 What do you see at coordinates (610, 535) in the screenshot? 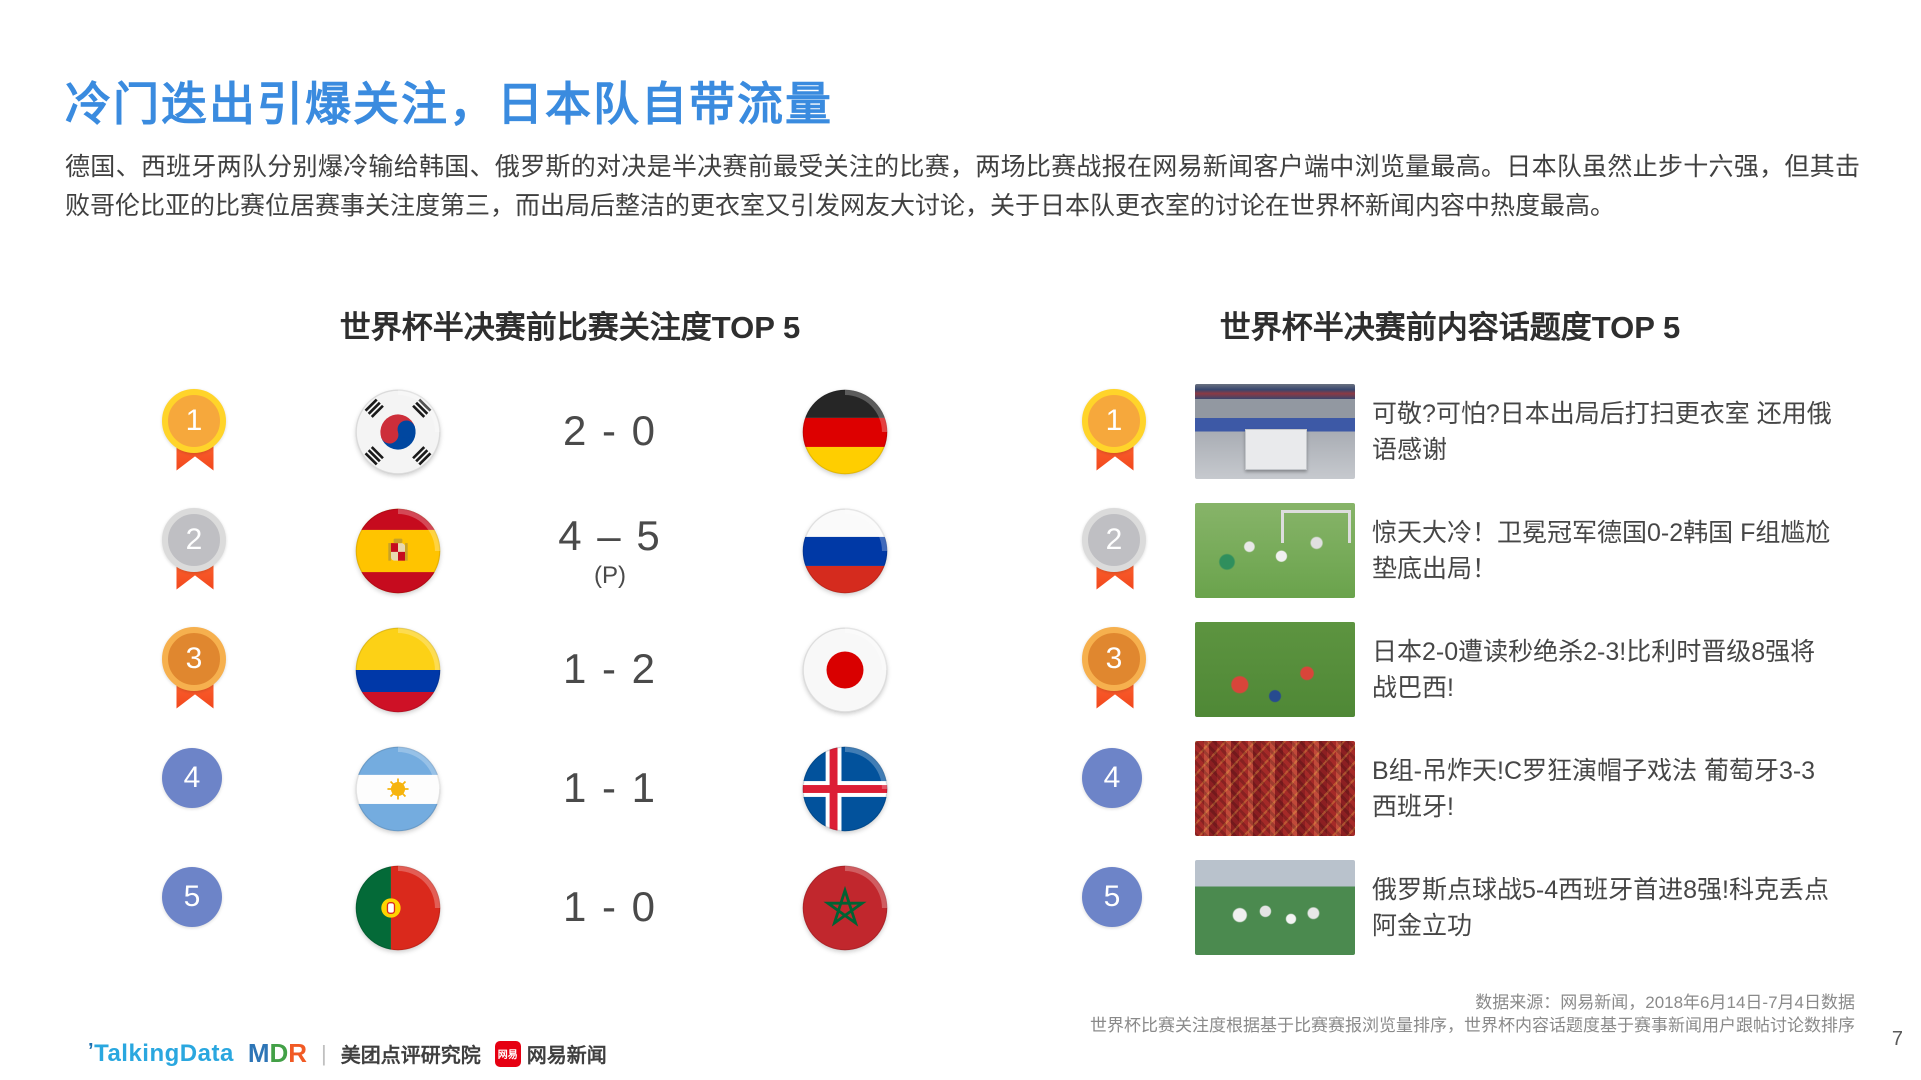
I see `match-score: 4 – 5` at bounding box center [610, 535].